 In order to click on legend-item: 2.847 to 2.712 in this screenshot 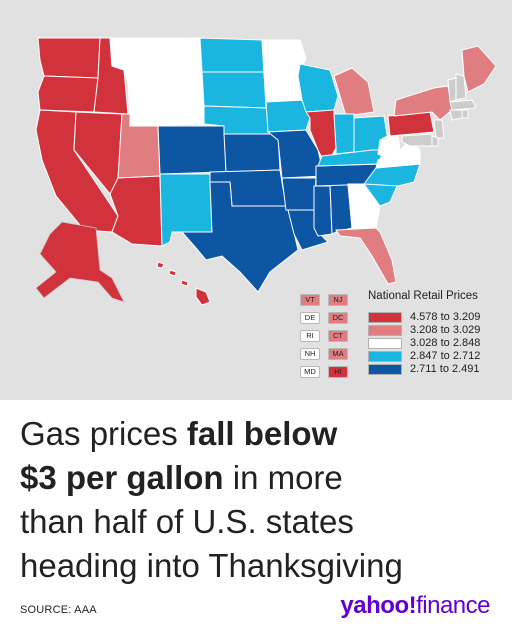, I will do `click(436, 356)`.